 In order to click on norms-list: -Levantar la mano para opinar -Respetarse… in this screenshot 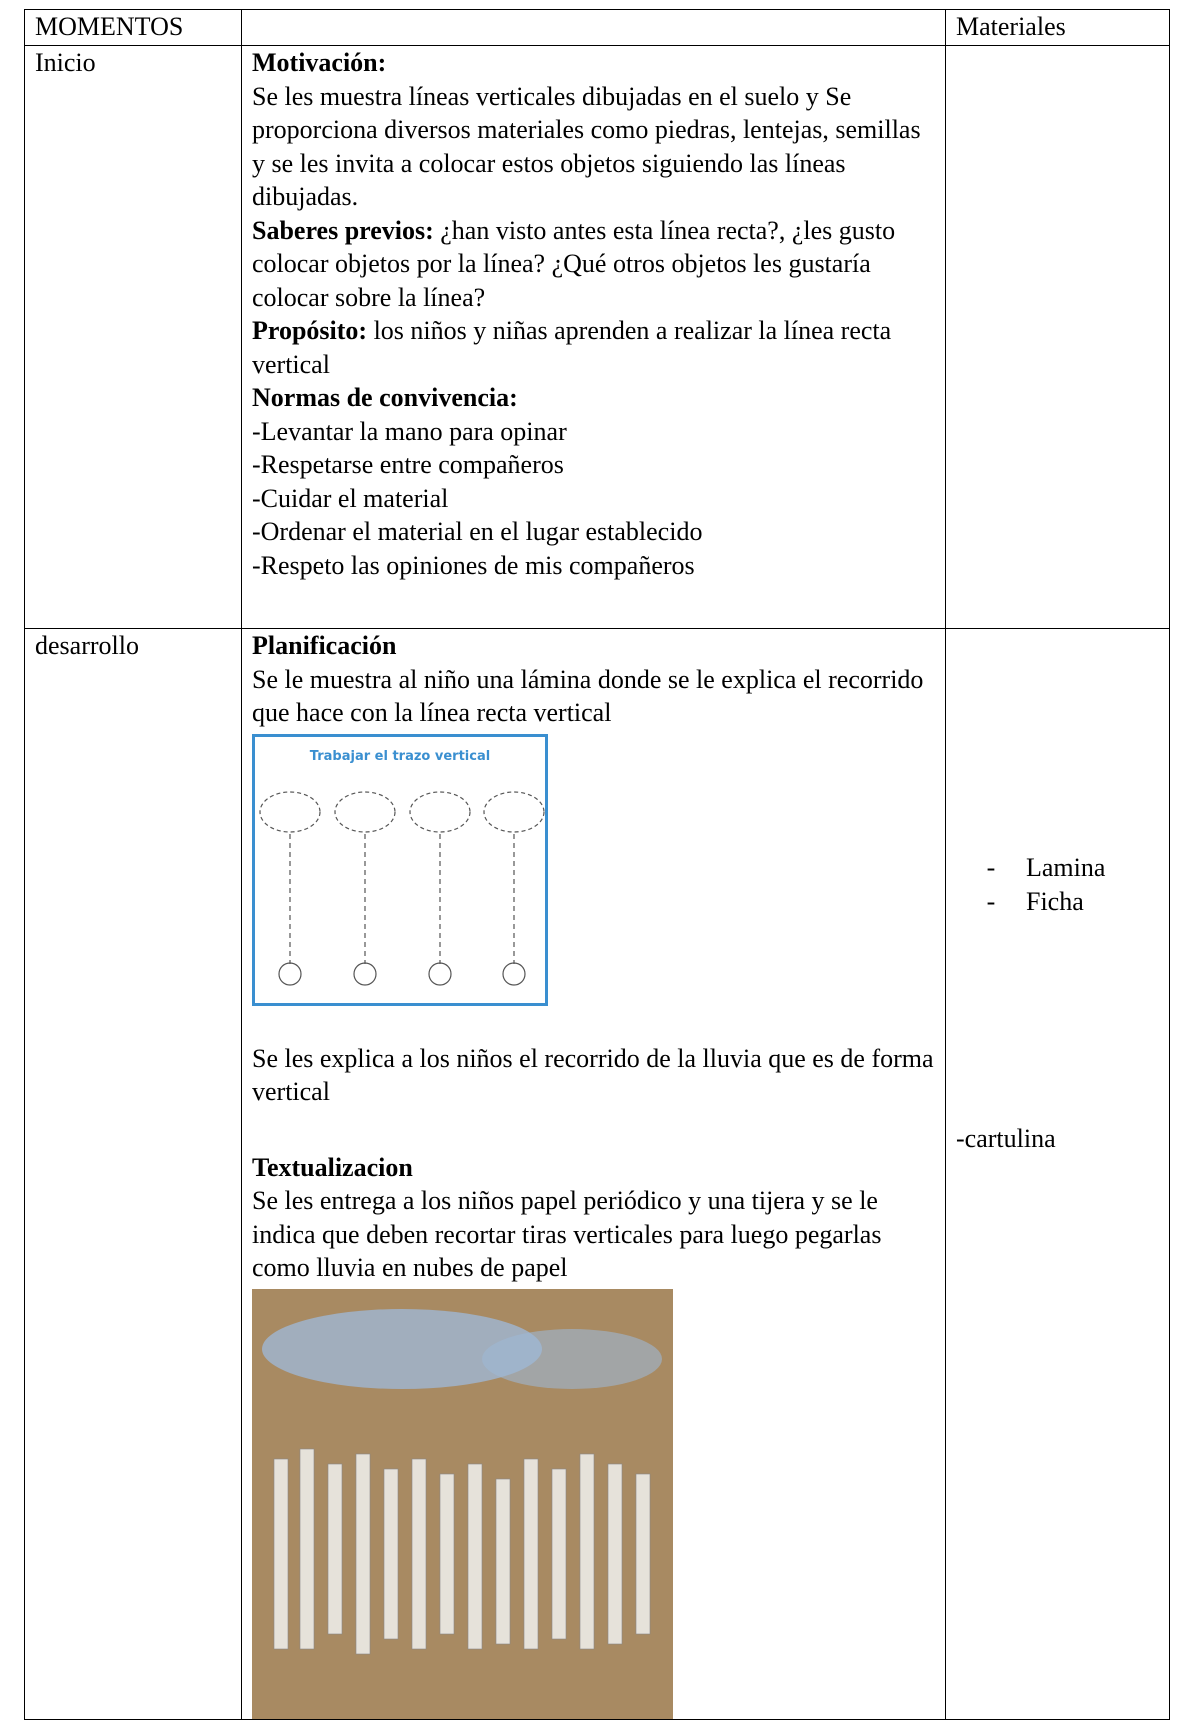, I will do `click(593, 499)`.